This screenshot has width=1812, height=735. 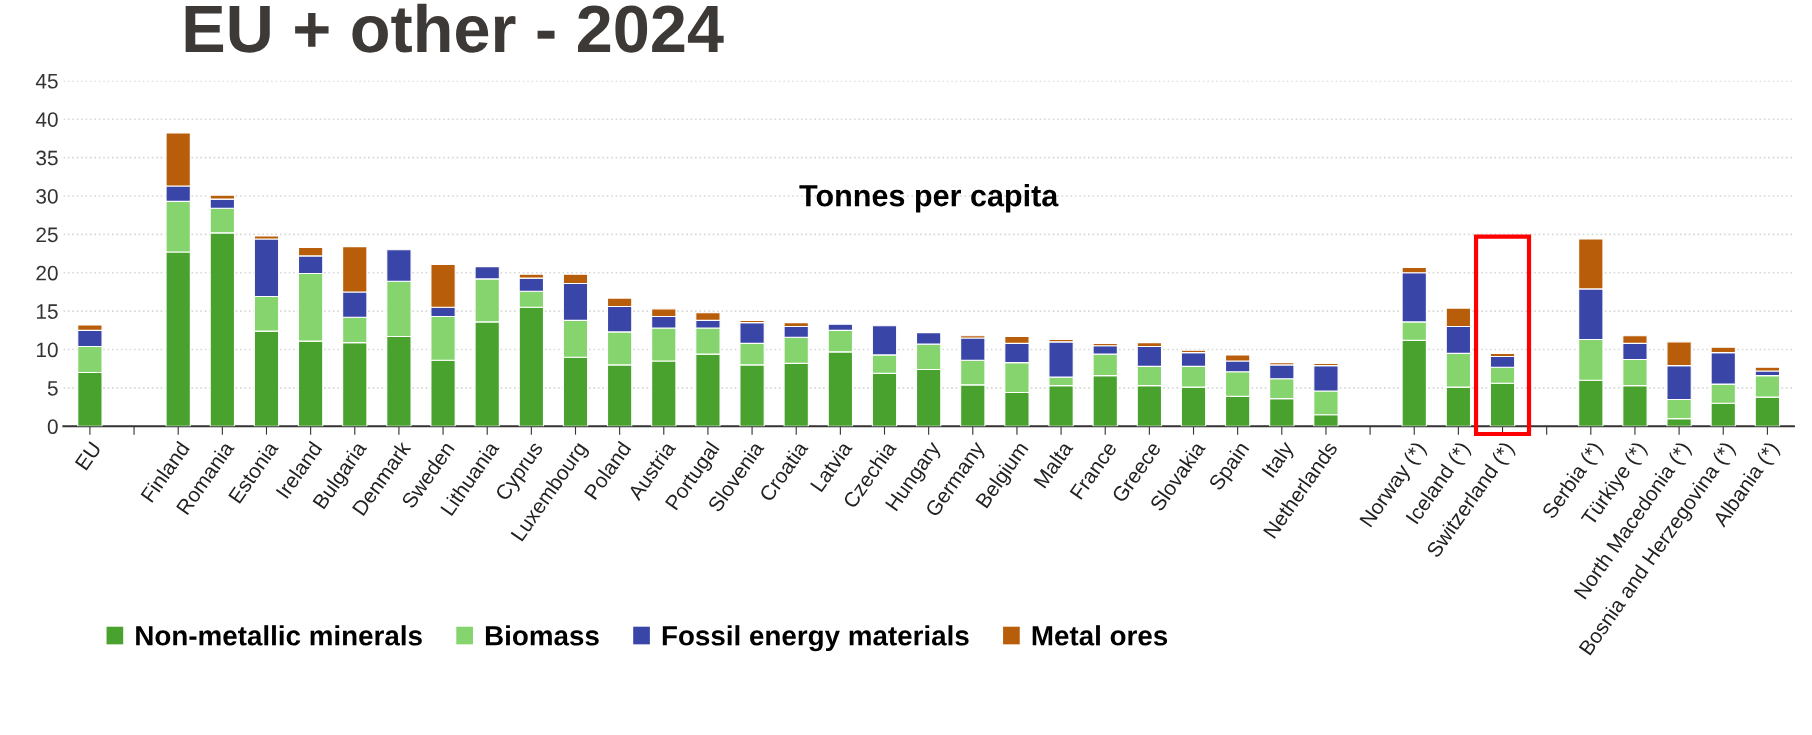 What do you see at coordinates (815, 638) in the screenshot?
I see `legend-label: Fossil energy materials` at bounding box center [815, 638].